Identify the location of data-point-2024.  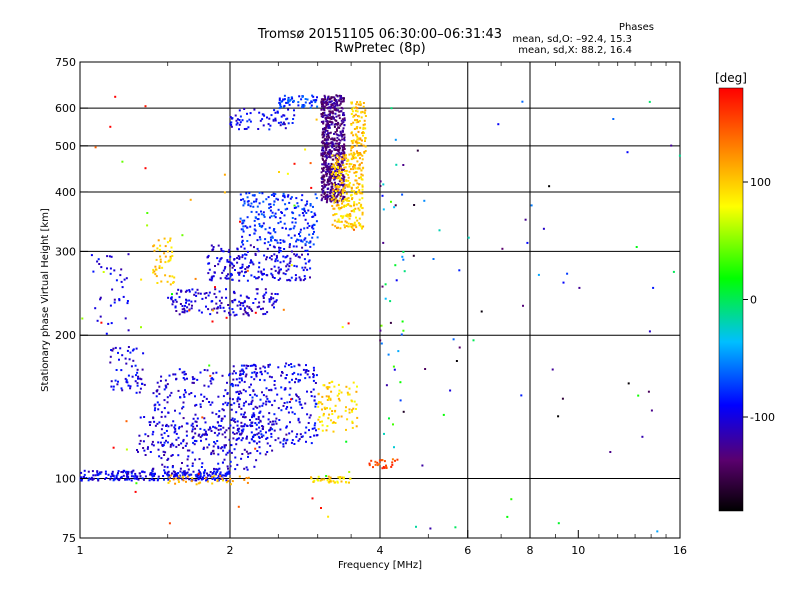
(339, 127).